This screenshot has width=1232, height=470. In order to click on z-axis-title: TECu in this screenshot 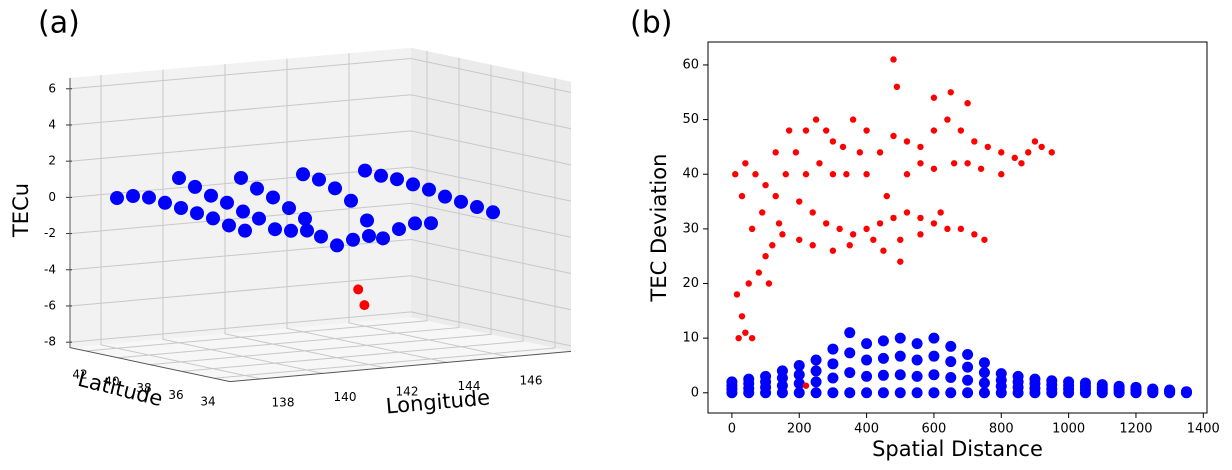, I will do `click(21, 210)`.